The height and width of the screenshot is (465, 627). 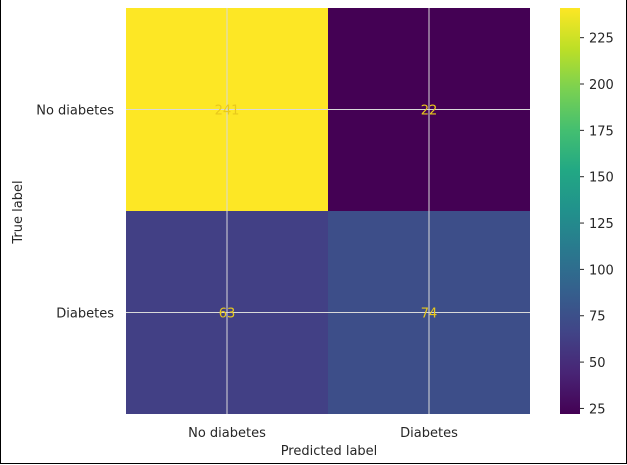 I want to click on cell-value-label: 63, so click(x=227, y=314).